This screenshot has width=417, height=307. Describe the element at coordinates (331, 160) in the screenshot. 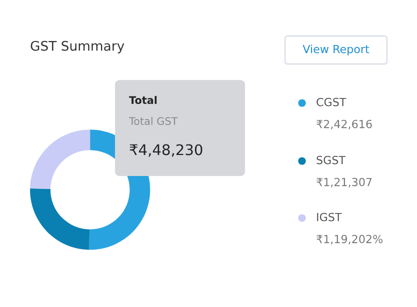

I see `legend-label: SGST` at that location.